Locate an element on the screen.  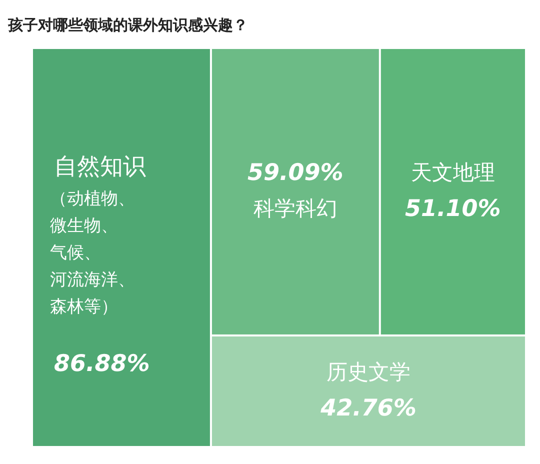
category-label: 科学科幻 is located at coordinates (295, 208).